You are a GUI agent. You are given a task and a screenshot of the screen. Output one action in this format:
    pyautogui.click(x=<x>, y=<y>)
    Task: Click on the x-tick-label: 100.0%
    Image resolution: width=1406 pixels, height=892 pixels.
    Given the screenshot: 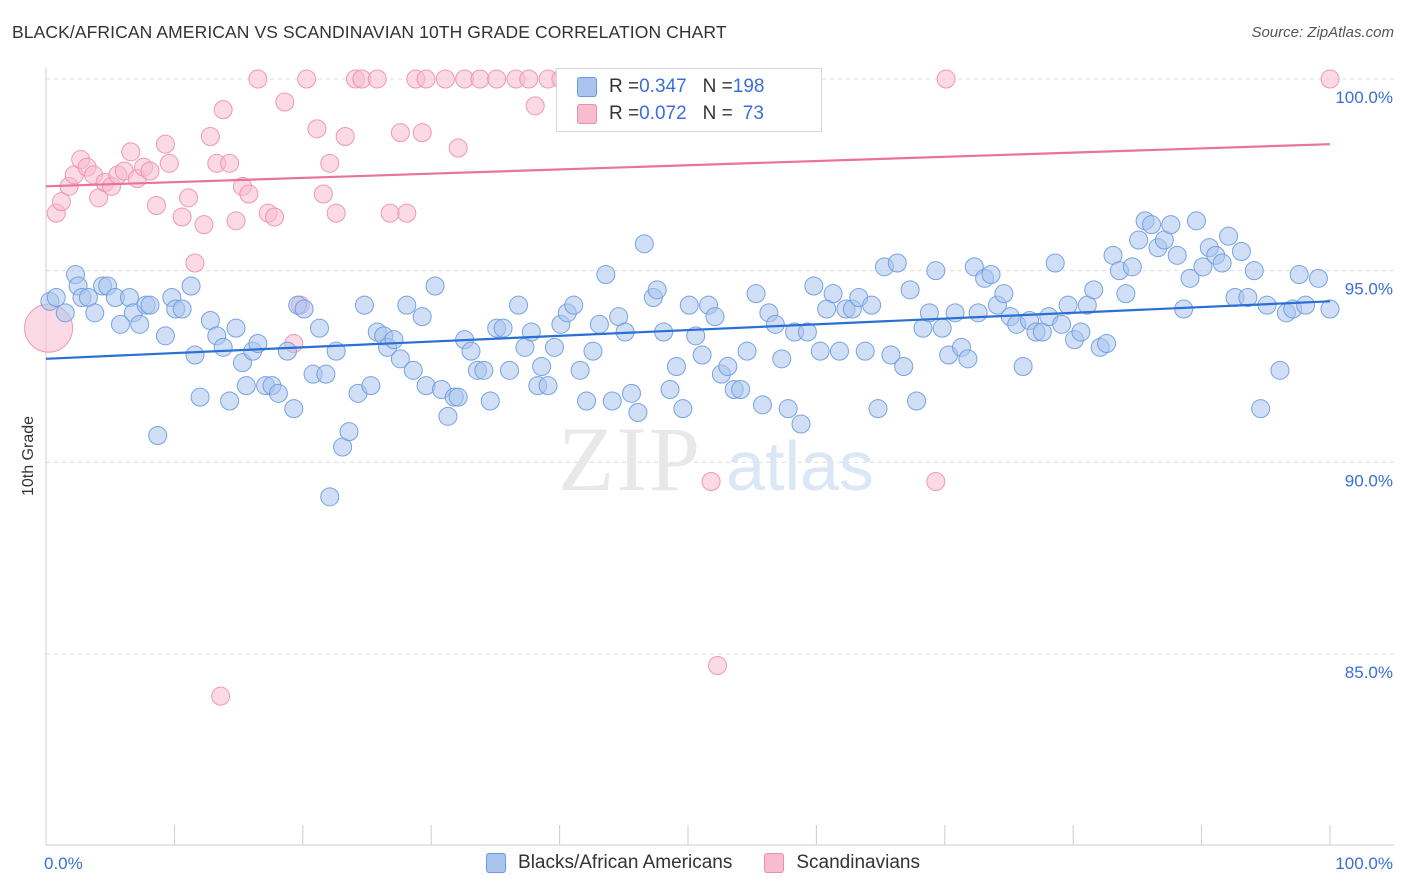 What is the action you would take?
    pyautogui.click(x=1364, y=863)
    